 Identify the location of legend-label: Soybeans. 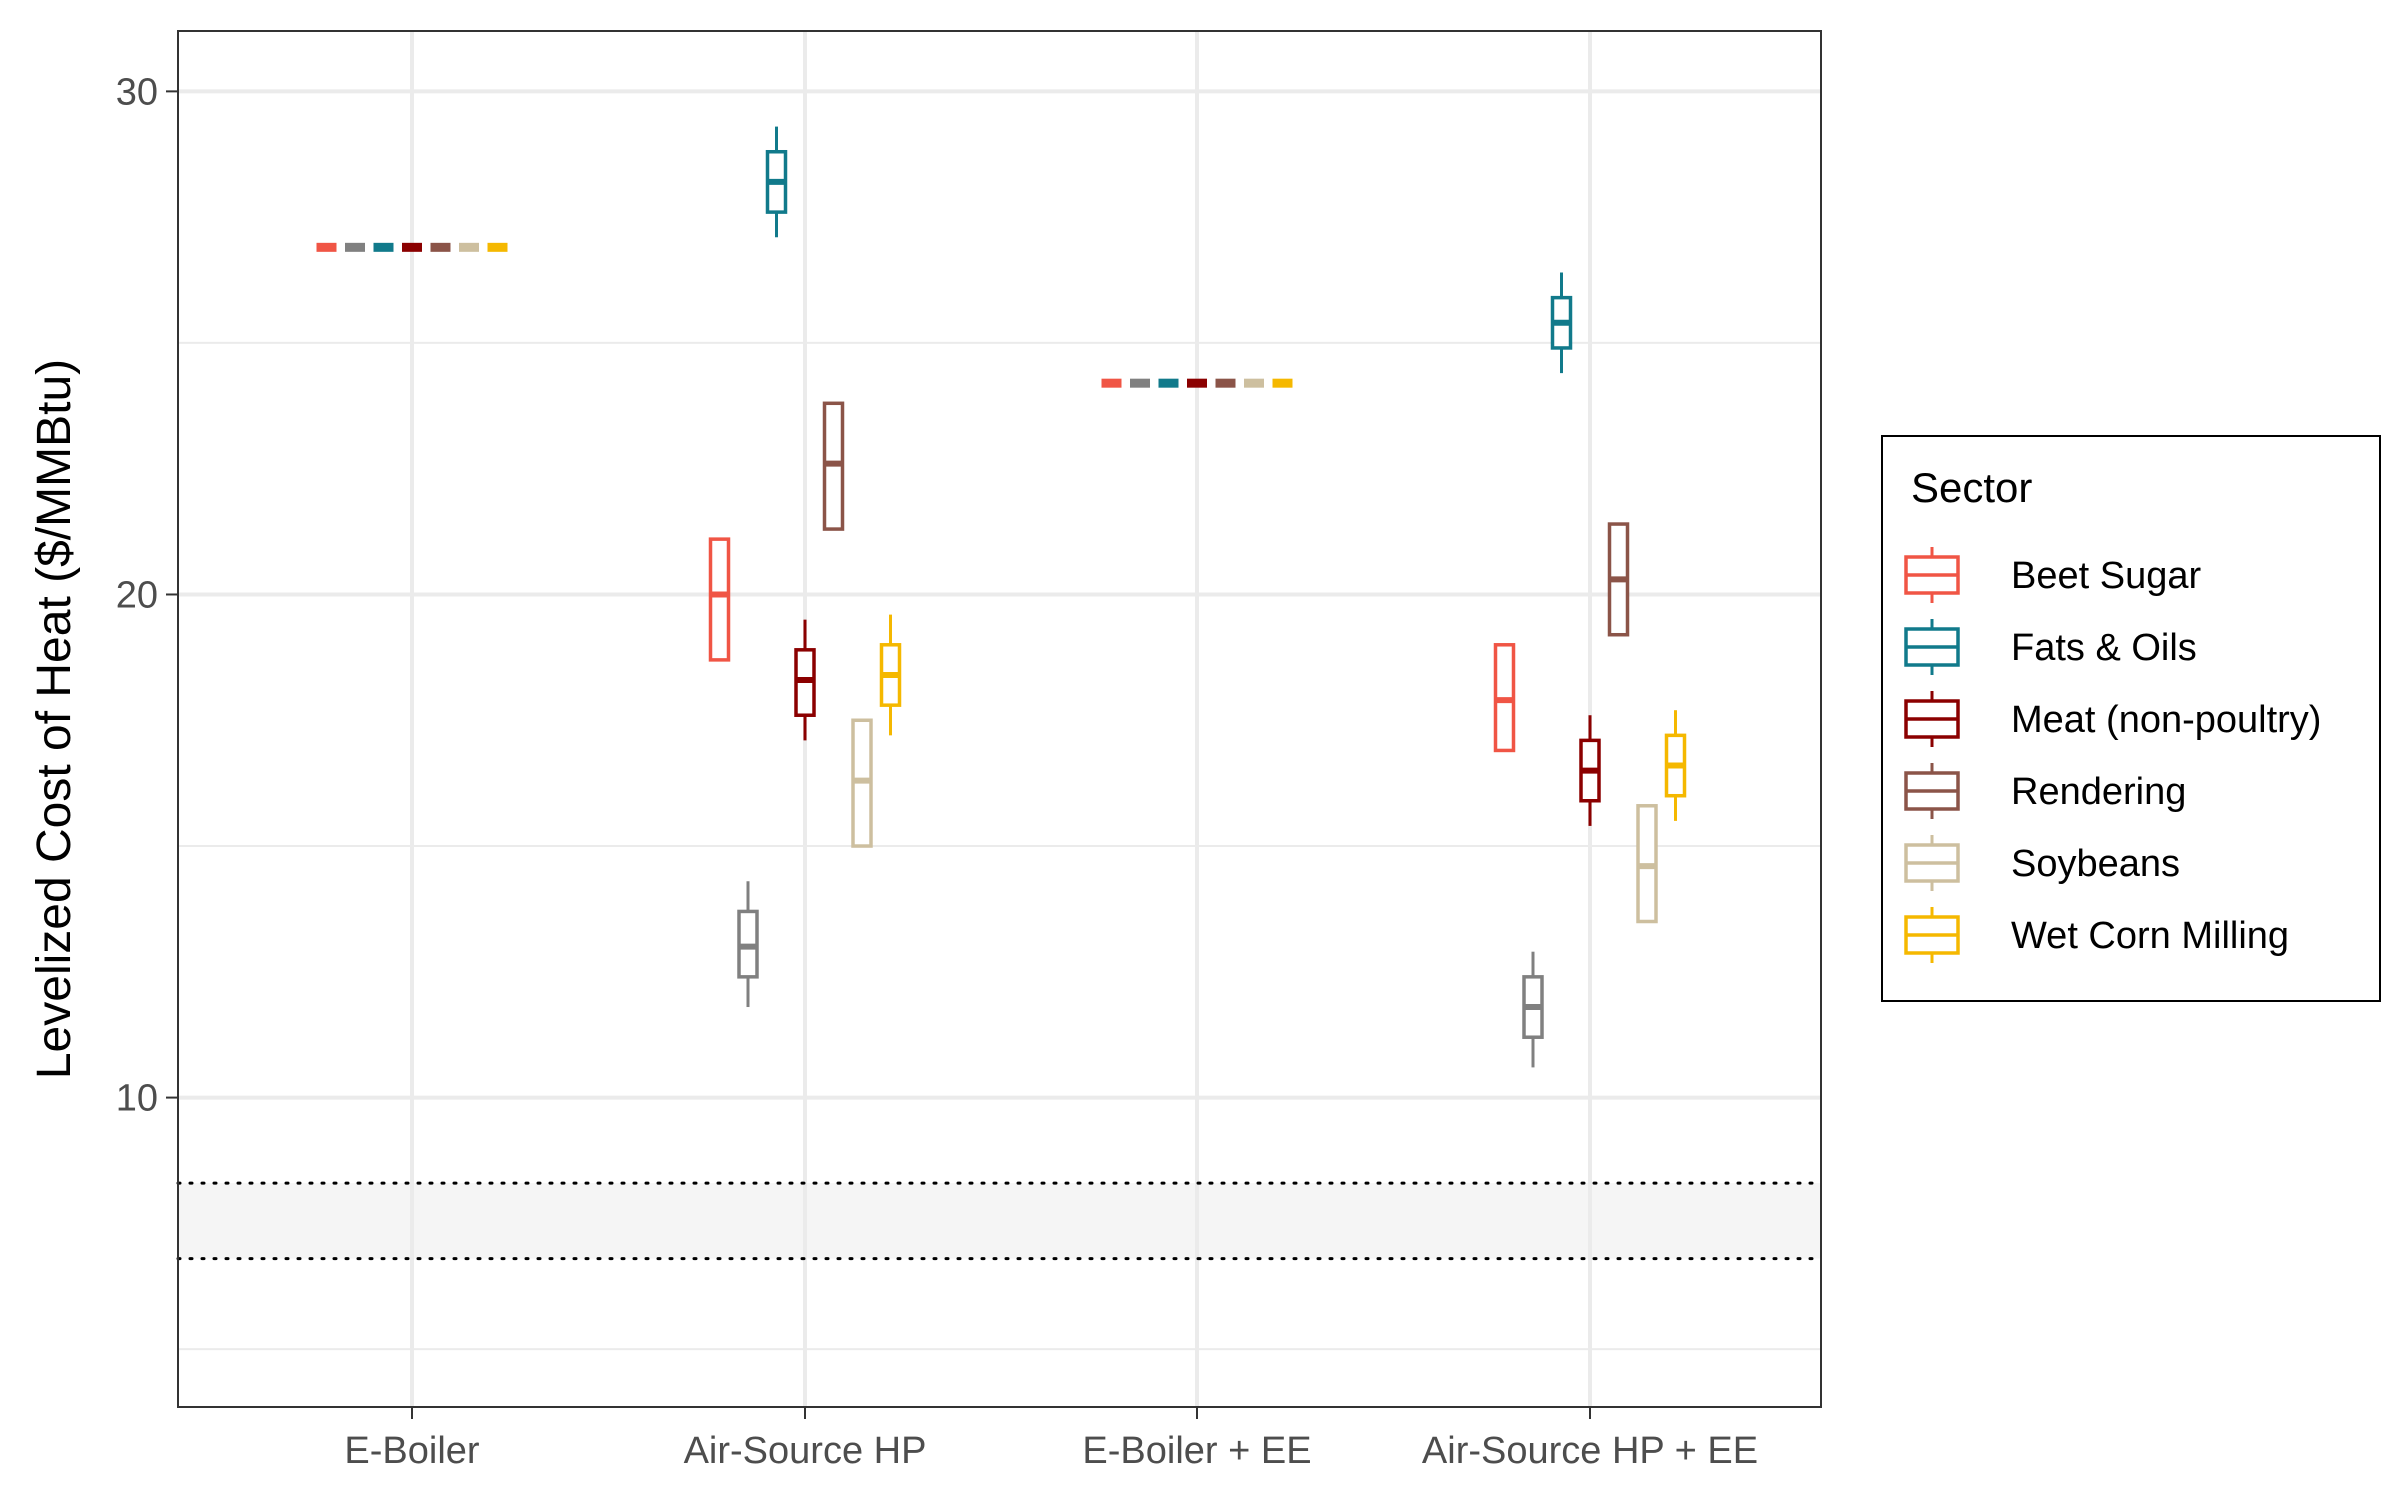
(2095, 864).